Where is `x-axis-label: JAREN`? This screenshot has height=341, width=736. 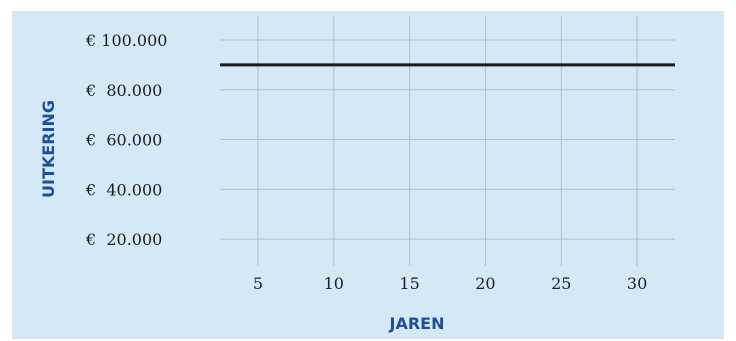
x-axis-label: JAREN is located at coordinates (417, 323).